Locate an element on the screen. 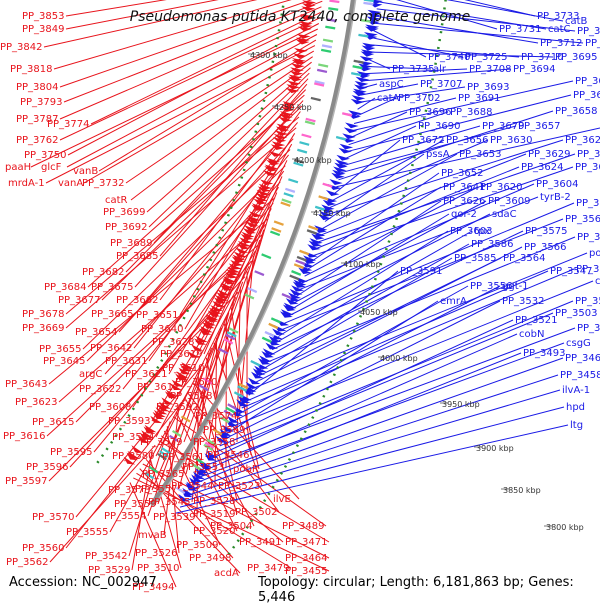 This screenshot has width=600, height=605. gene-label: PP_3592 is located at coordinates (177, 407).